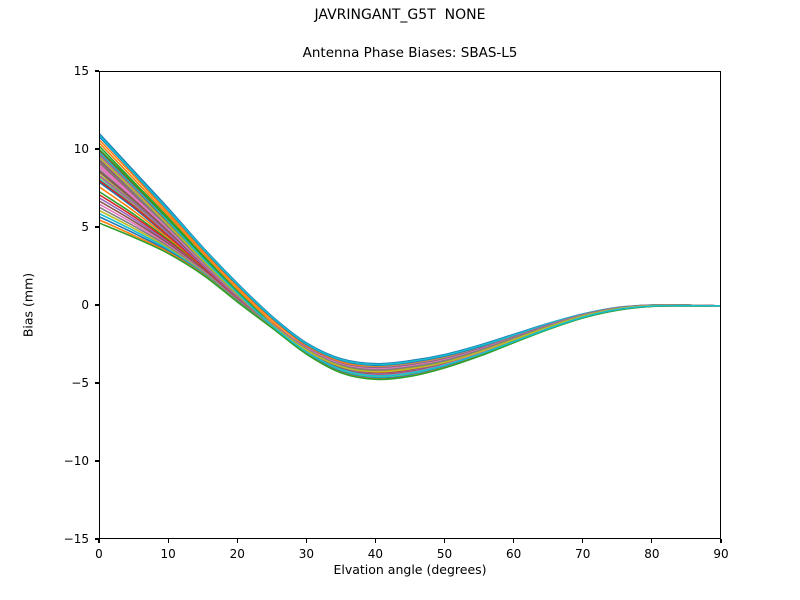 The image size is (800, 600). Describe the element at coordinates (85, 227) in the screenshot. I see `y-tick-label: 5` at that location.